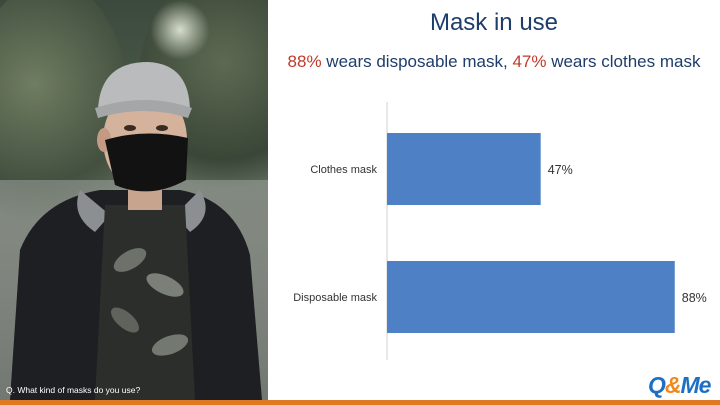  I want to click on bar-disposable-mask, so click(531, 297).